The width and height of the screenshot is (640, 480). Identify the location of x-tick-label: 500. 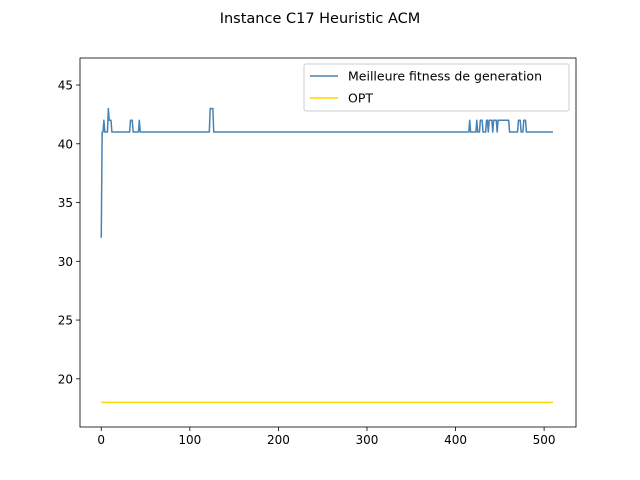
(544, 440).